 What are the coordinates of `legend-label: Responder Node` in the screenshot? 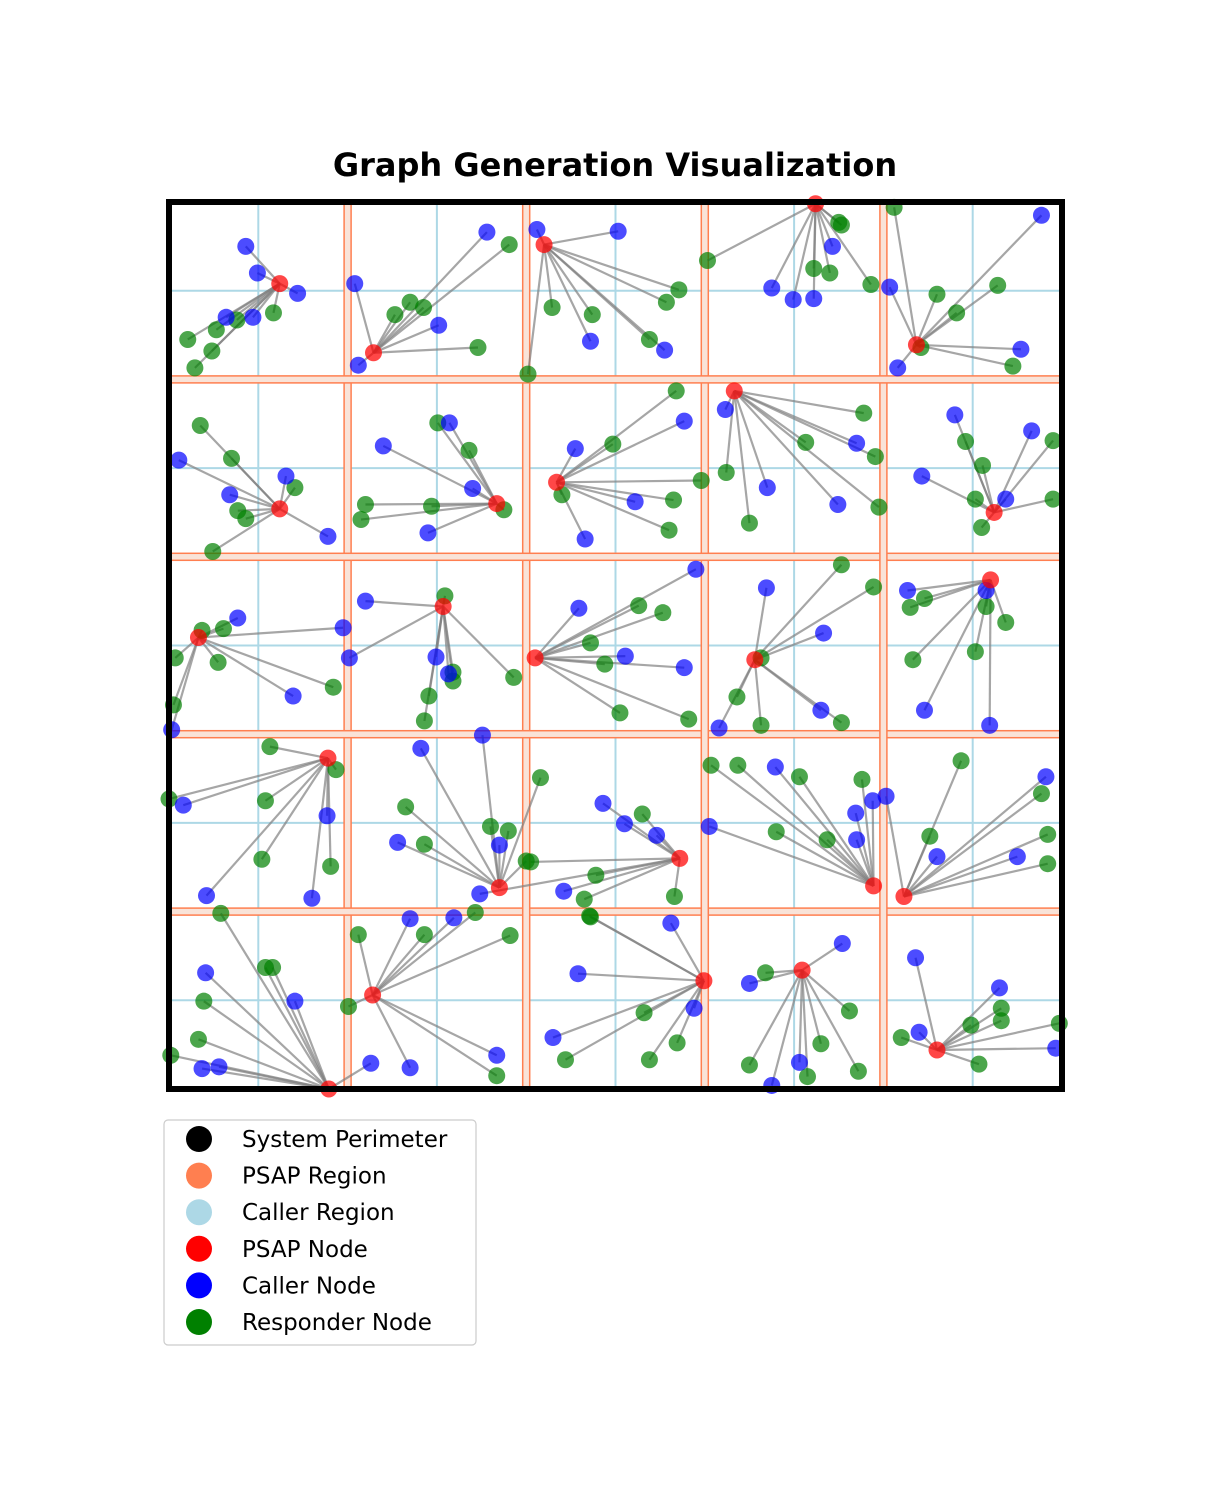 It's located at (337, 1323).